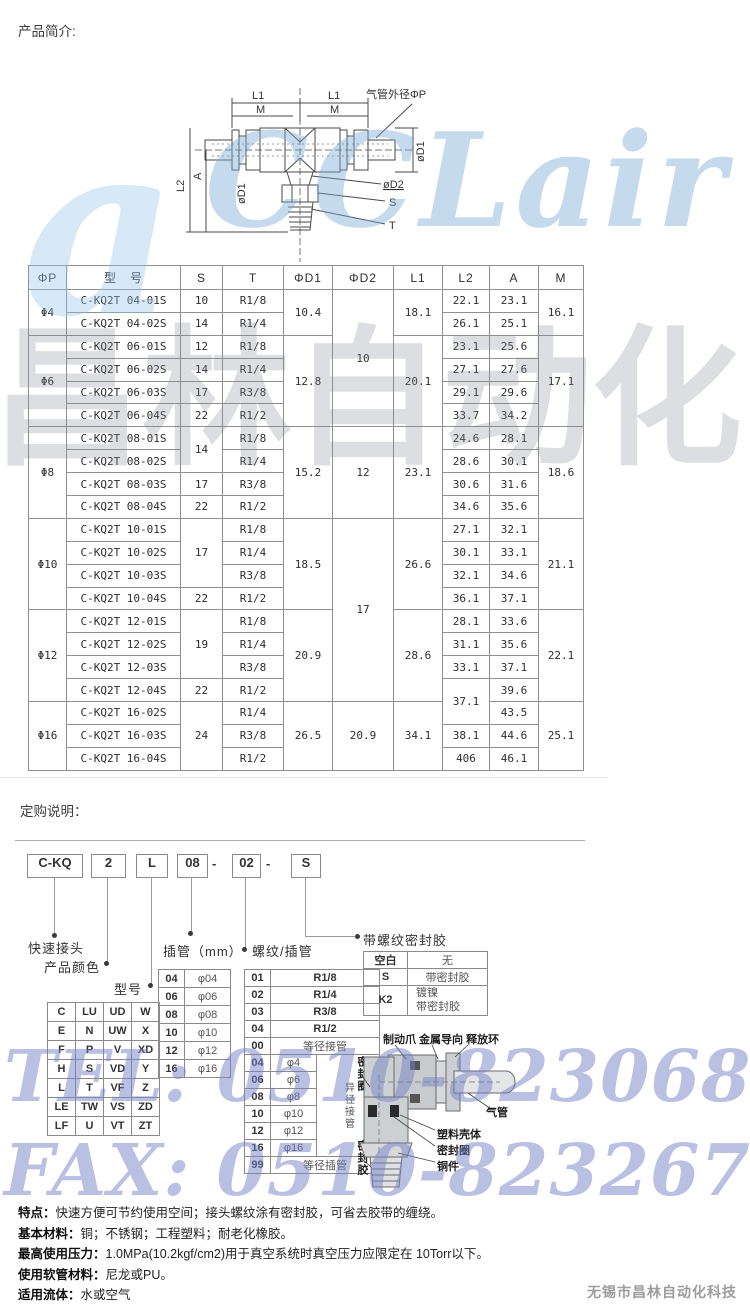 This screenshot has width=750, height=1313. Describe the element at coordinates (459, 1135) in the screenshot. I see `label-plastic-body: 塑料壳体` at that location.